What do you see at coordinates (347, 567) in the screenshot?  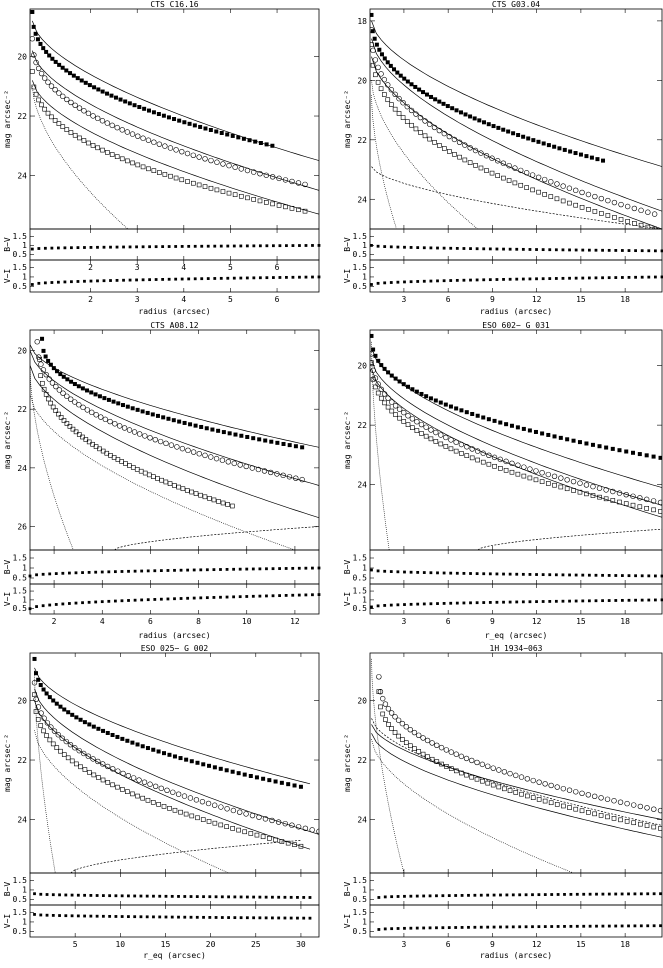 I see `bv-axis-label: B−V` at bounding box center [347, 567].